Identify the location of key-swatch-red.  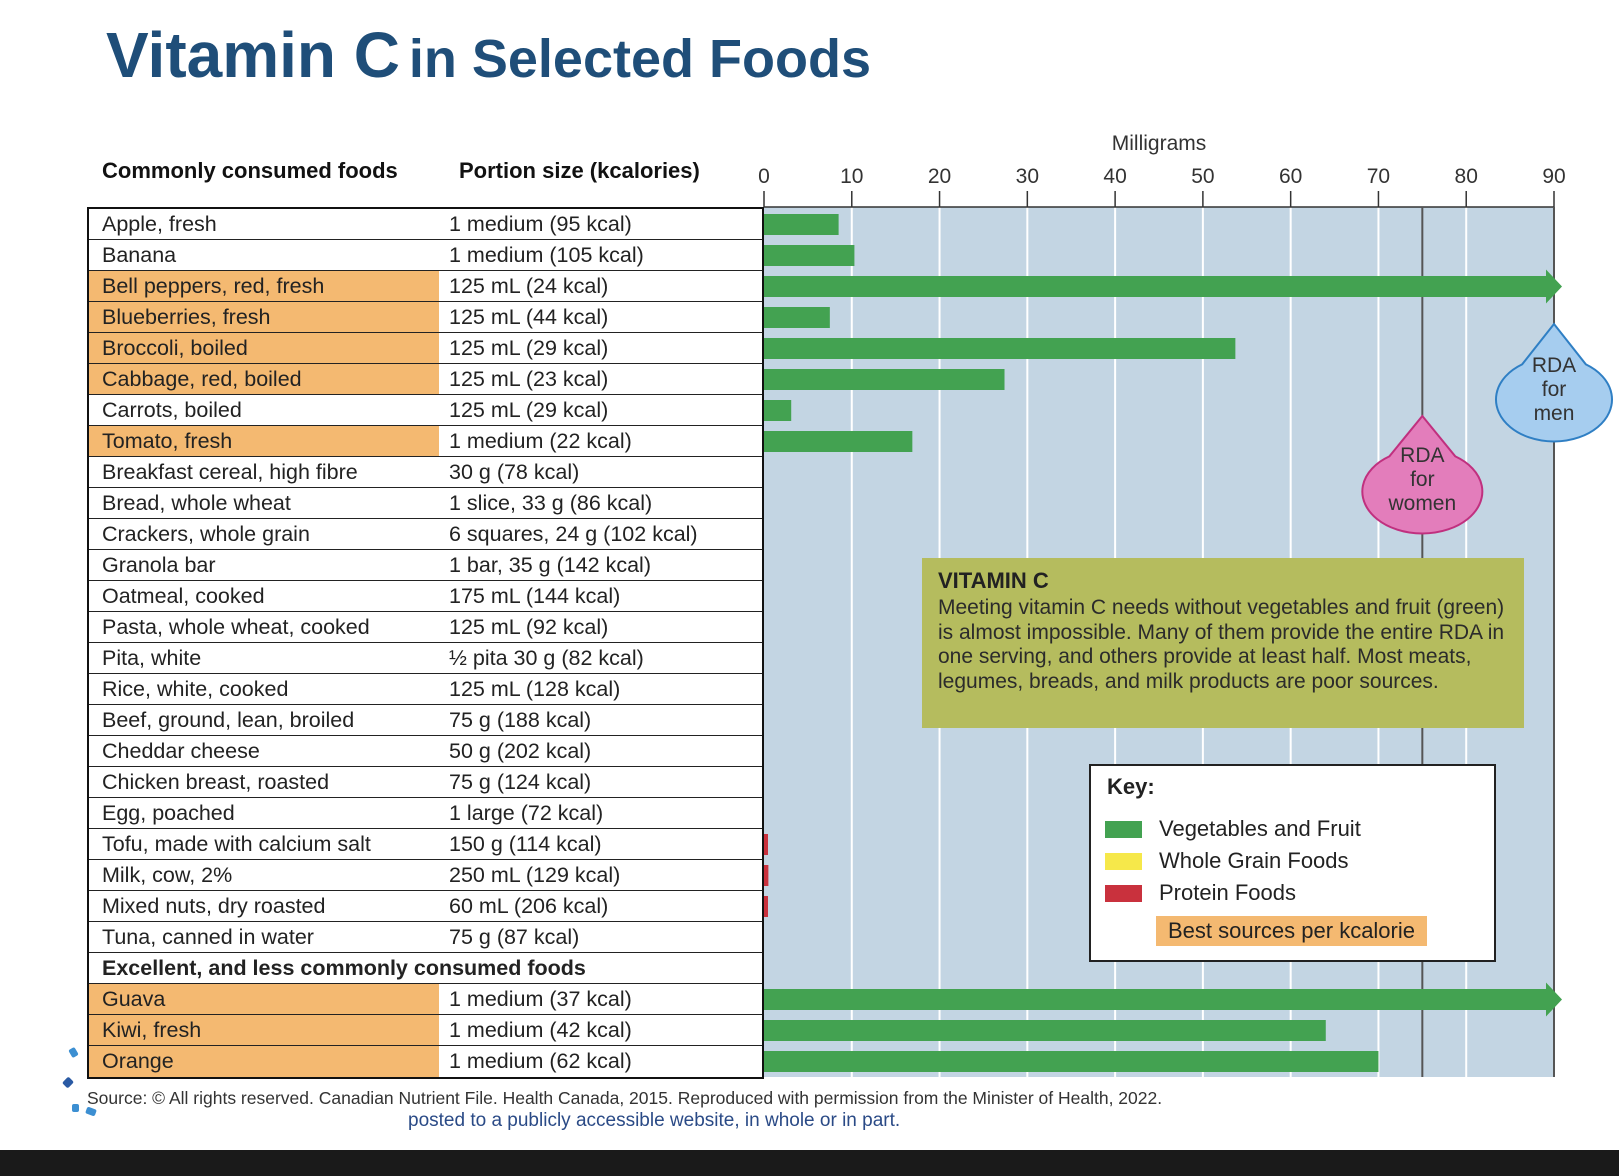
(1123, 893).